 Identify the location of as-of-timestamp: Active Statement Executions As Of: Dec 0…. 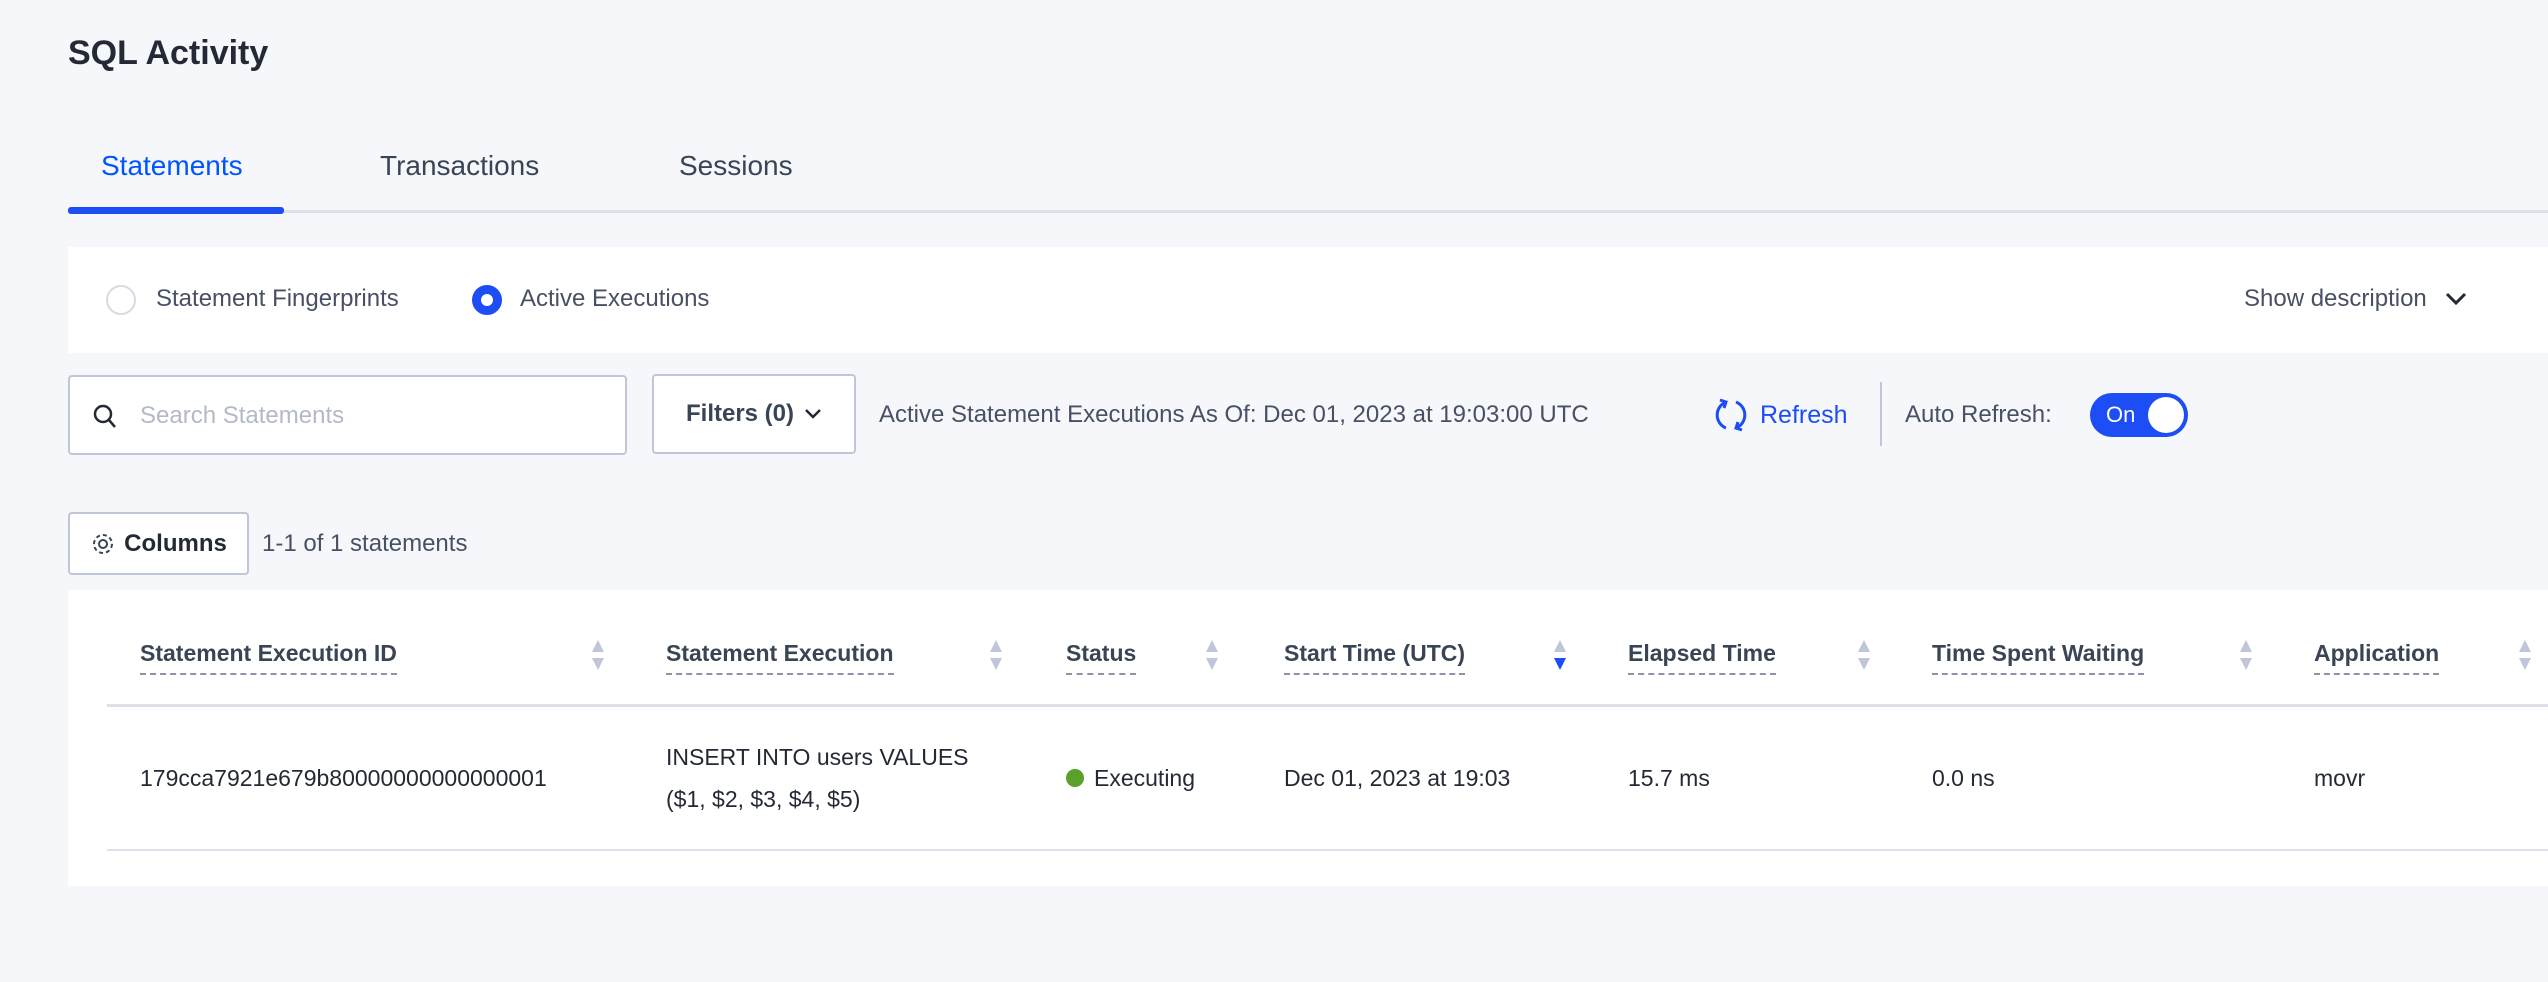
(1234, 414).